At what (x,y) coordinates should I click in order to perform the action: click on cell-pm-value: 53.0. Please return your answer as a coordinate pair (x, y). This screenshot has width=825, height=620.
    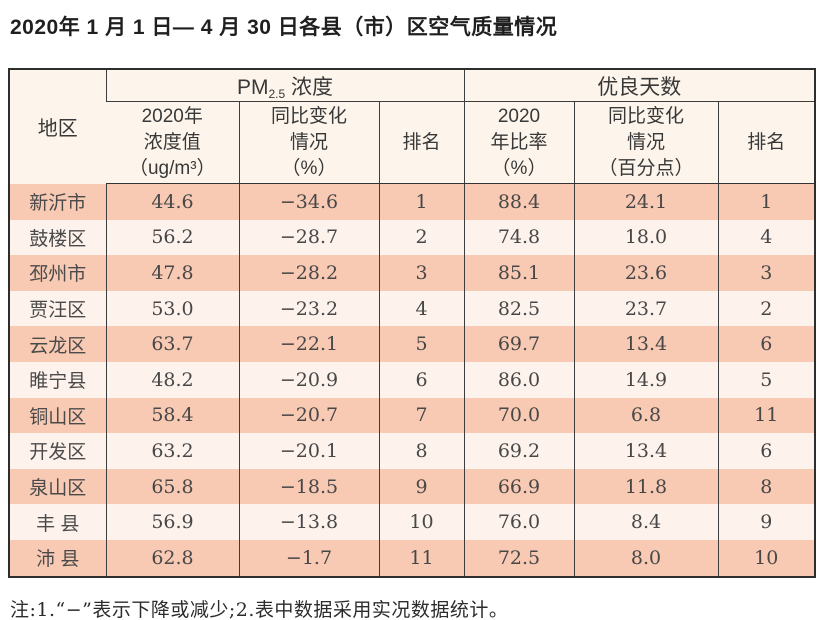
    Looking at the image, I should click on (172, 308).